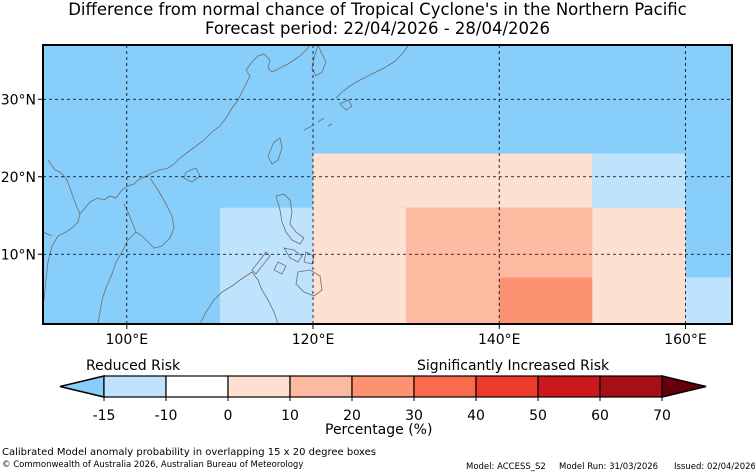 The width and height of the screenshot is (755, 473). Describe the element at coordinates (685, 340) in the screenshot. I see `lon-tick-label: 160°E` at that location.